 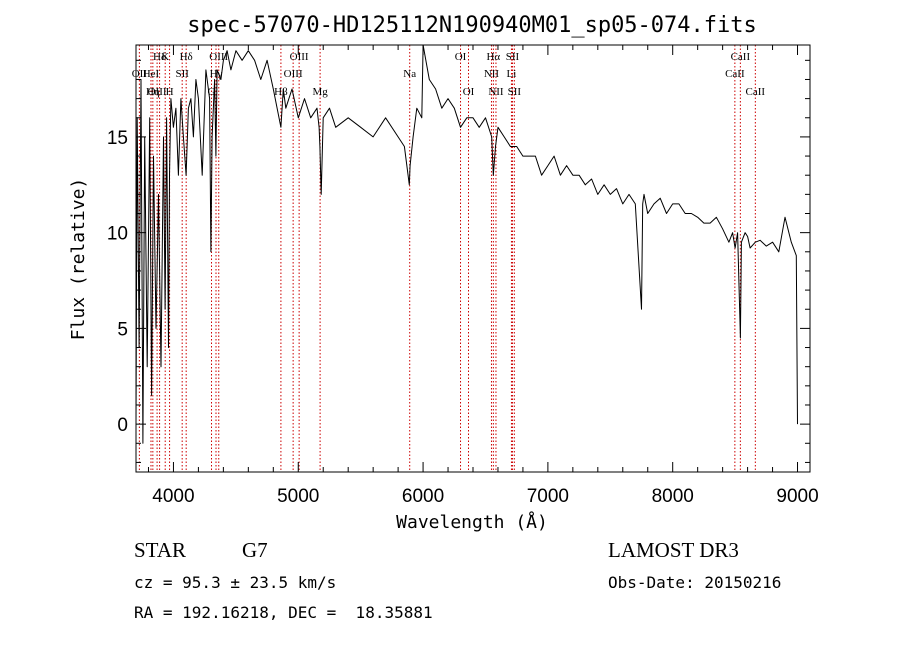 I want to click on spectral-line-label: G, so click(x=212, y=92).